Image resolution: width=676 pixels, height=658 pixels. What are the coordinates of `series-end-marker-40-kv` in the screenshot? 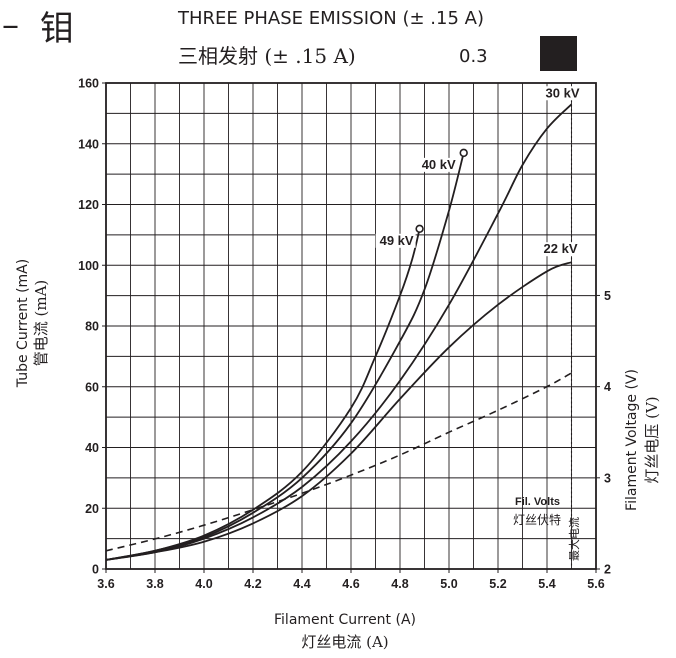 It's located at (463, 153).